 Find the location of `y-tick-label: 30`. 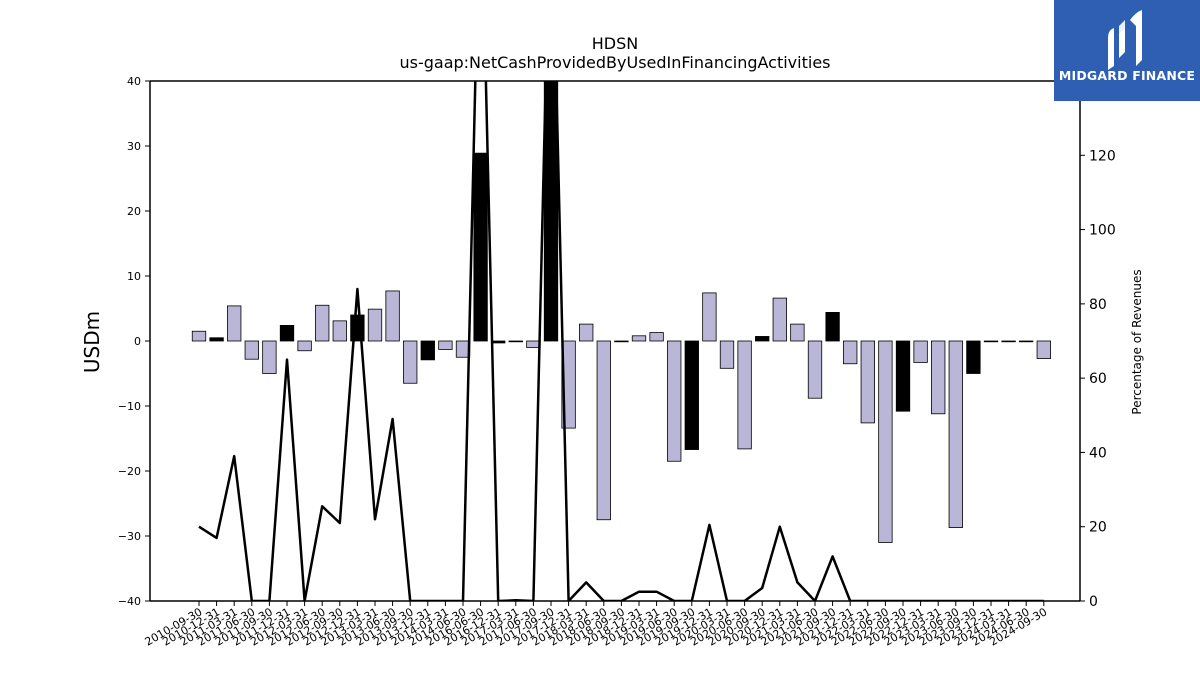

y-tick-label: 30 is located at coordinates (134, 146).